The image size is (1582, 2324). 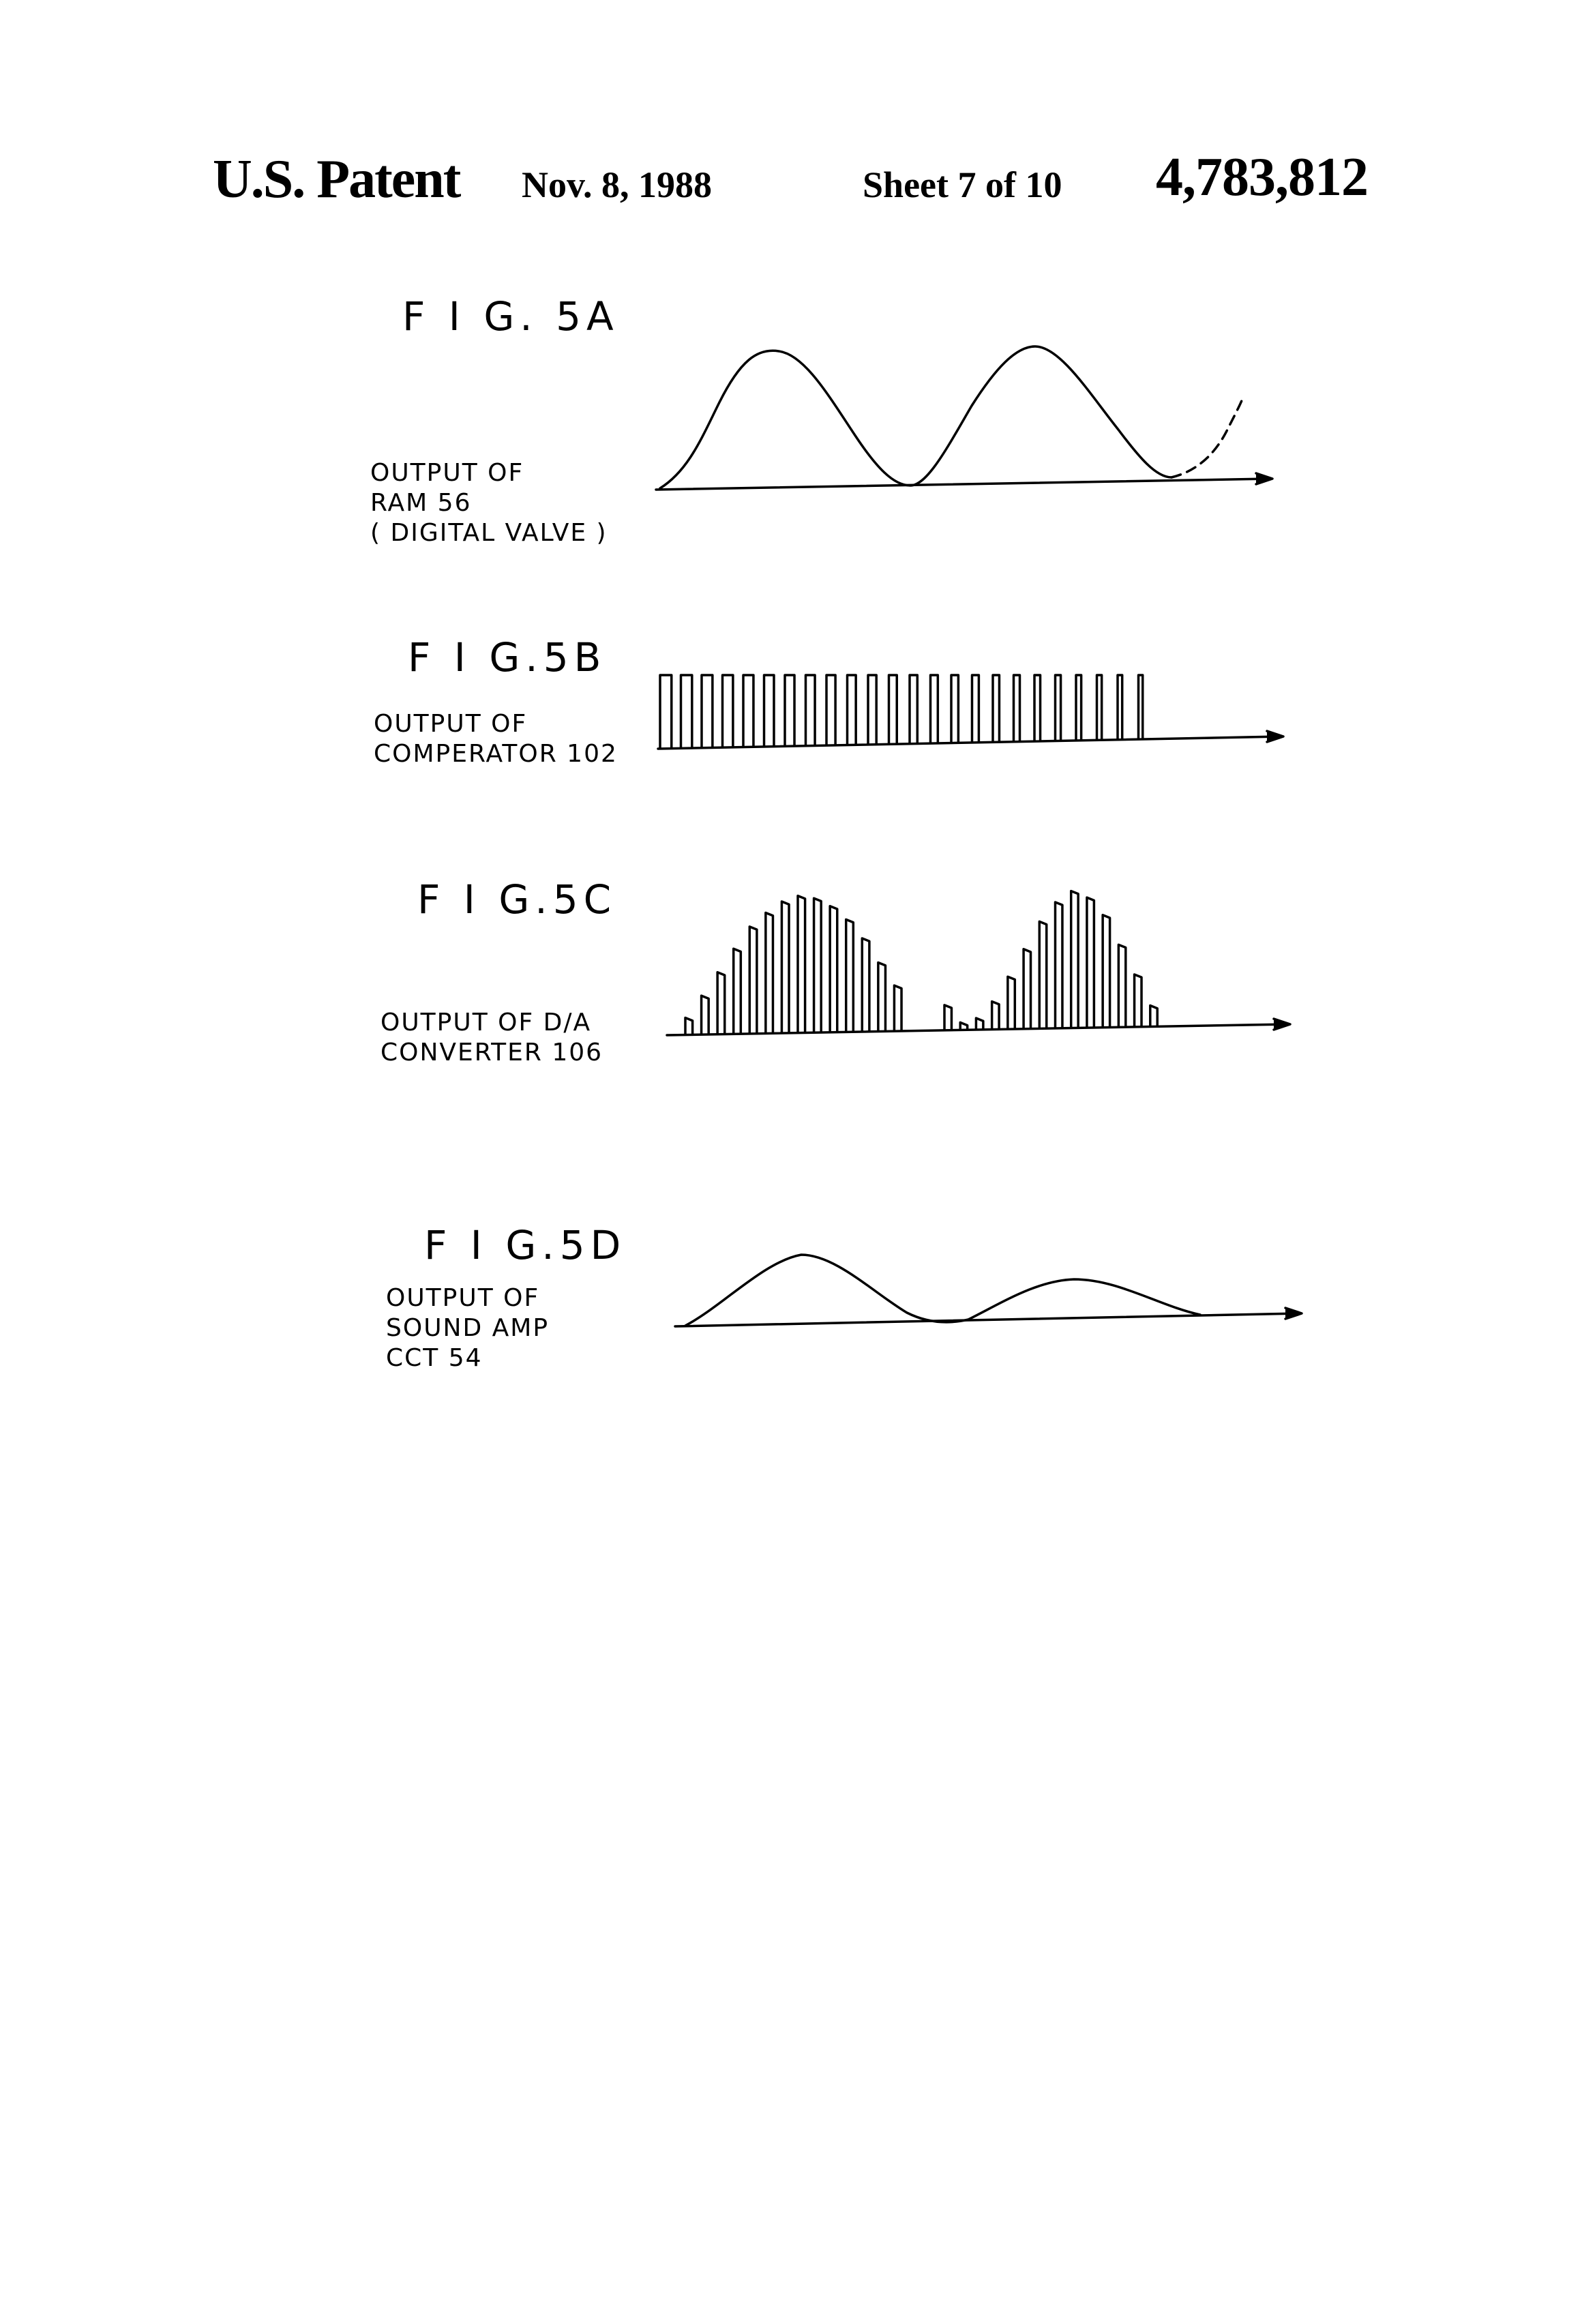 I want to click on fig-5b-axis, so click(x=969, y=742).